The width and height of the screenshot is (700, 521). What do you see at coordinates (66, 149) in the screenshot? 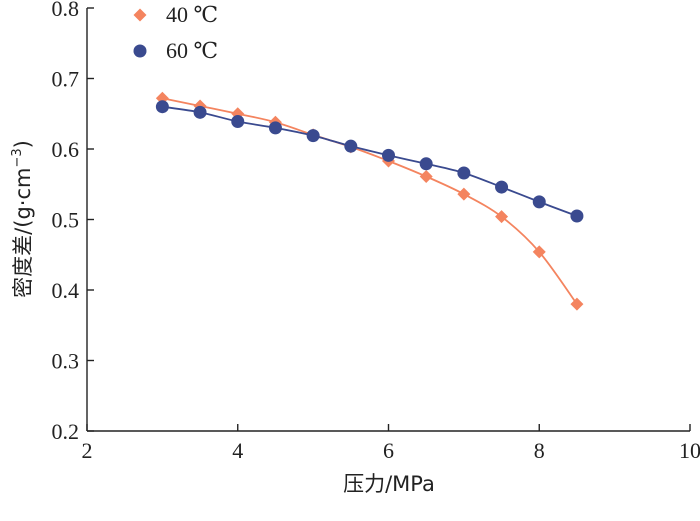
I see `y-tick-label: 0.6` at bounding box center [66, 149].